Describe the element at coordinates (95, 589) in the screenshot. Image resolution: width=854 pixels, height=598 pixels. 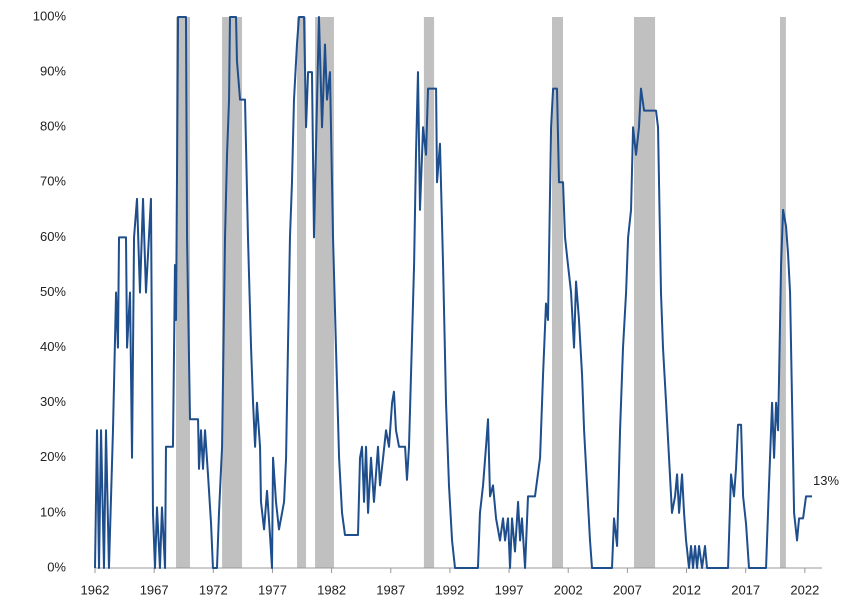
I see `x-tick-label: 1962` at that location.